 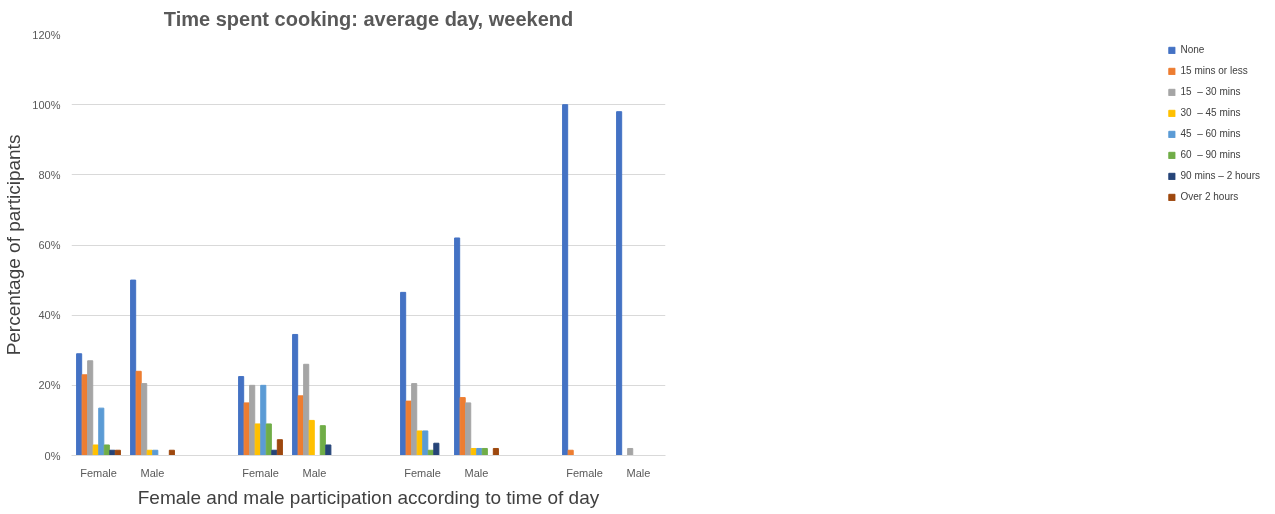 I want to click on y-tick-label: 20%, so click(x=49, y=385).